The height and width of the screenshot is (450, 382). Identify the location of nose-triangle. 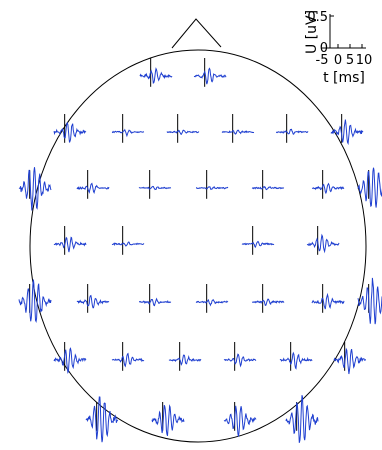
(196, 33).